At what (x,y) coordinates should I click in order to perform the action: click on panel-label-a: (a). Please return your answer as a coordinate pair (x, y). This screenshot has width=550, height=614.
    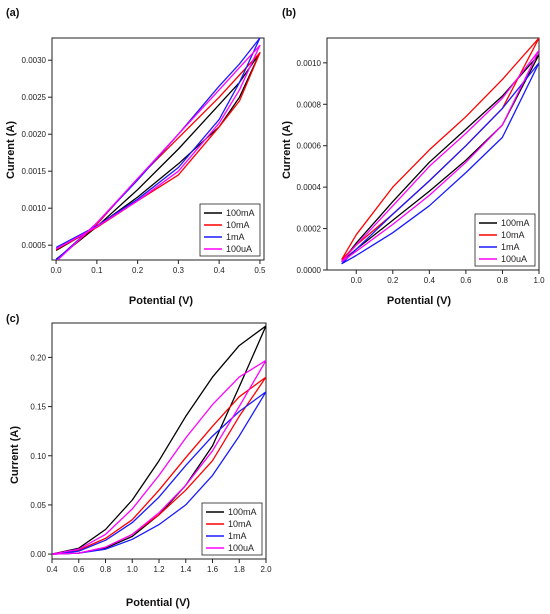
    Looking at the image, I should click on (13, 13).